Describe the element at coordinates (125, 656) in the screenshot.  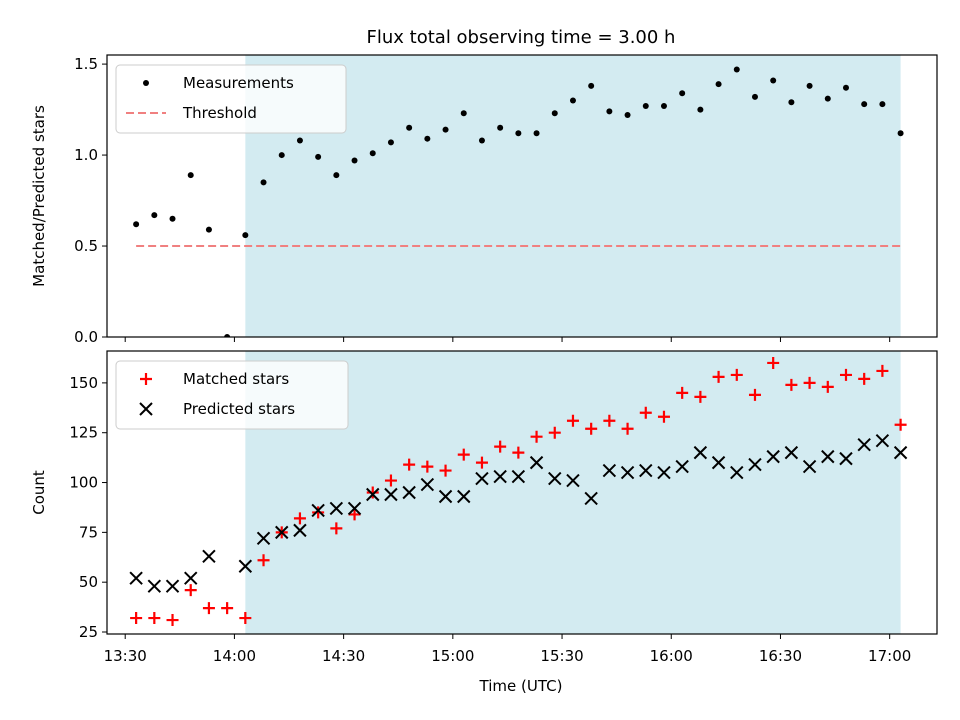
I see `x-tick-label: 13:30` at that location.